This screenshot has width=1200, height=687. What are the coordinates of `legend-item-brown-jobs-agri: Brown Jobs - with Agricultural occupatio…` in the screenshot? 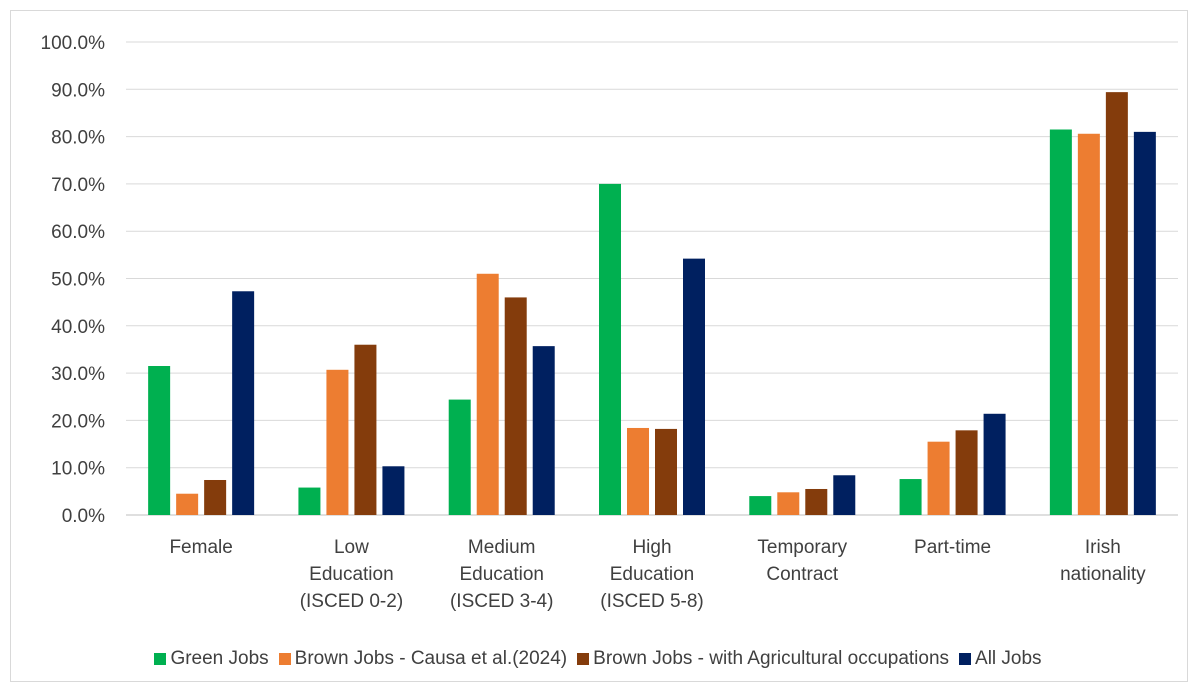 It's located at (763, 659).